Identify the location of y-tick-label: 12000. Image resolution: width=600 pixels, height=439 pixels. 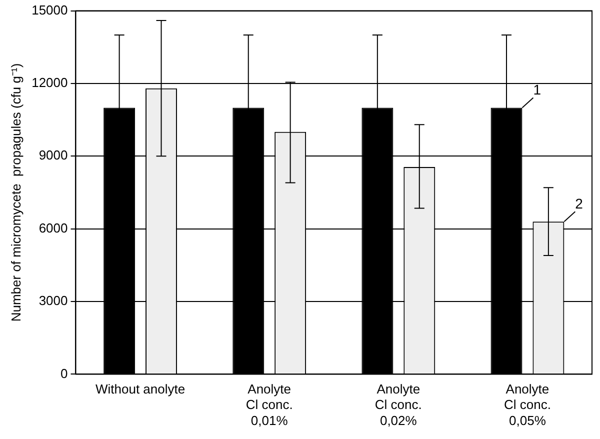
(50, 82).